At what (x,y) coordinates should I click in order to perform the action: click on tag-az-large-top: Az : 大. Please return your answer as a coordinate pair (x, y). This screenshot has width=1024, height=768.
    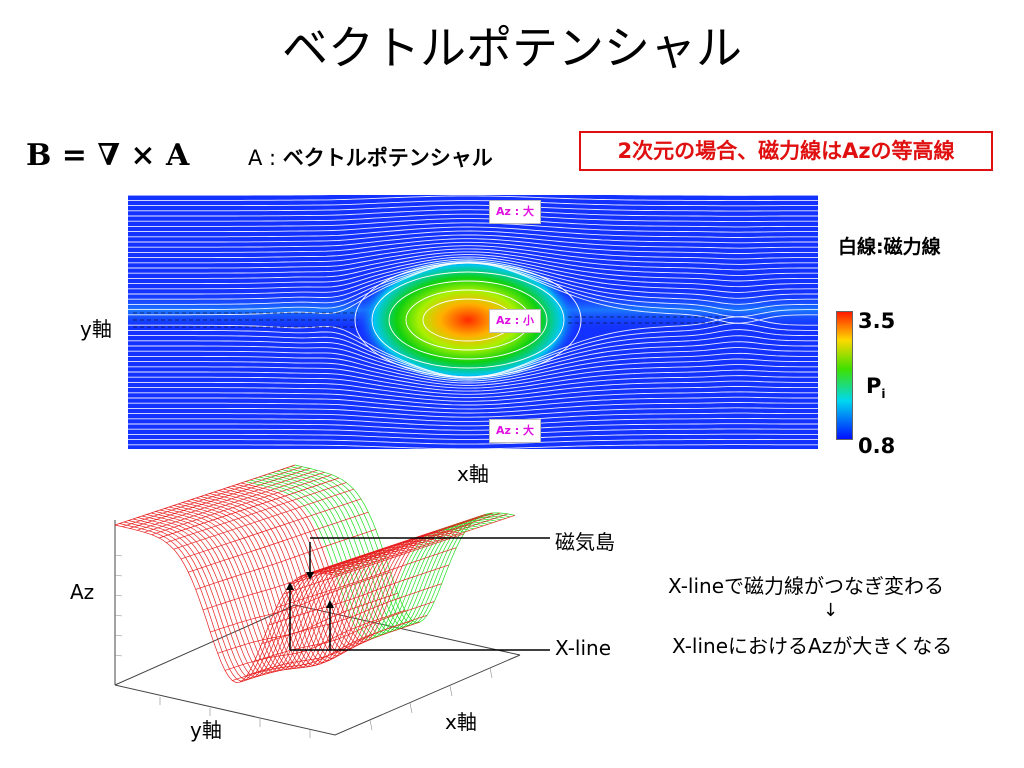
    Looking at the image, I should click on (515, 212).